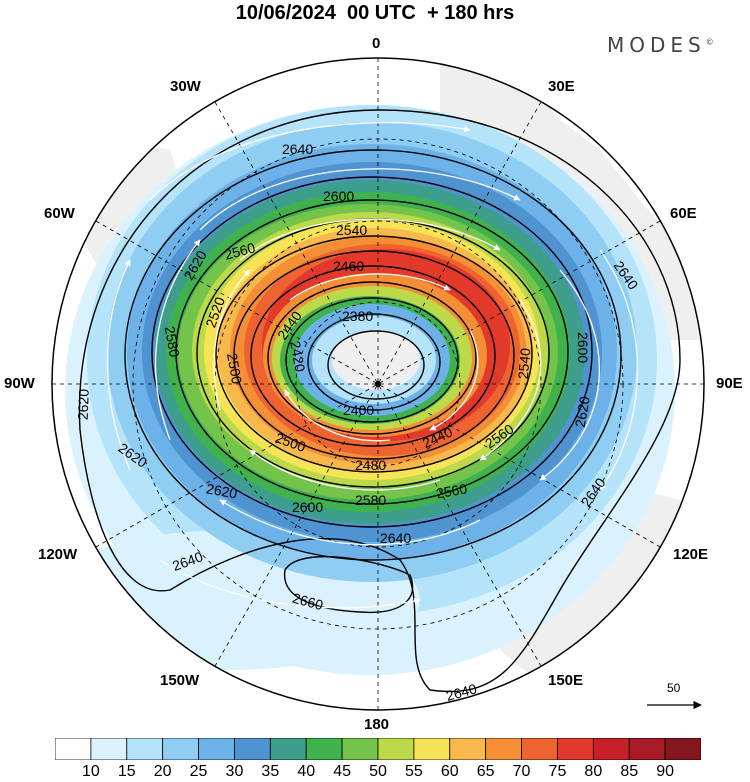  I want to click on colorbar, so click(378, 749).